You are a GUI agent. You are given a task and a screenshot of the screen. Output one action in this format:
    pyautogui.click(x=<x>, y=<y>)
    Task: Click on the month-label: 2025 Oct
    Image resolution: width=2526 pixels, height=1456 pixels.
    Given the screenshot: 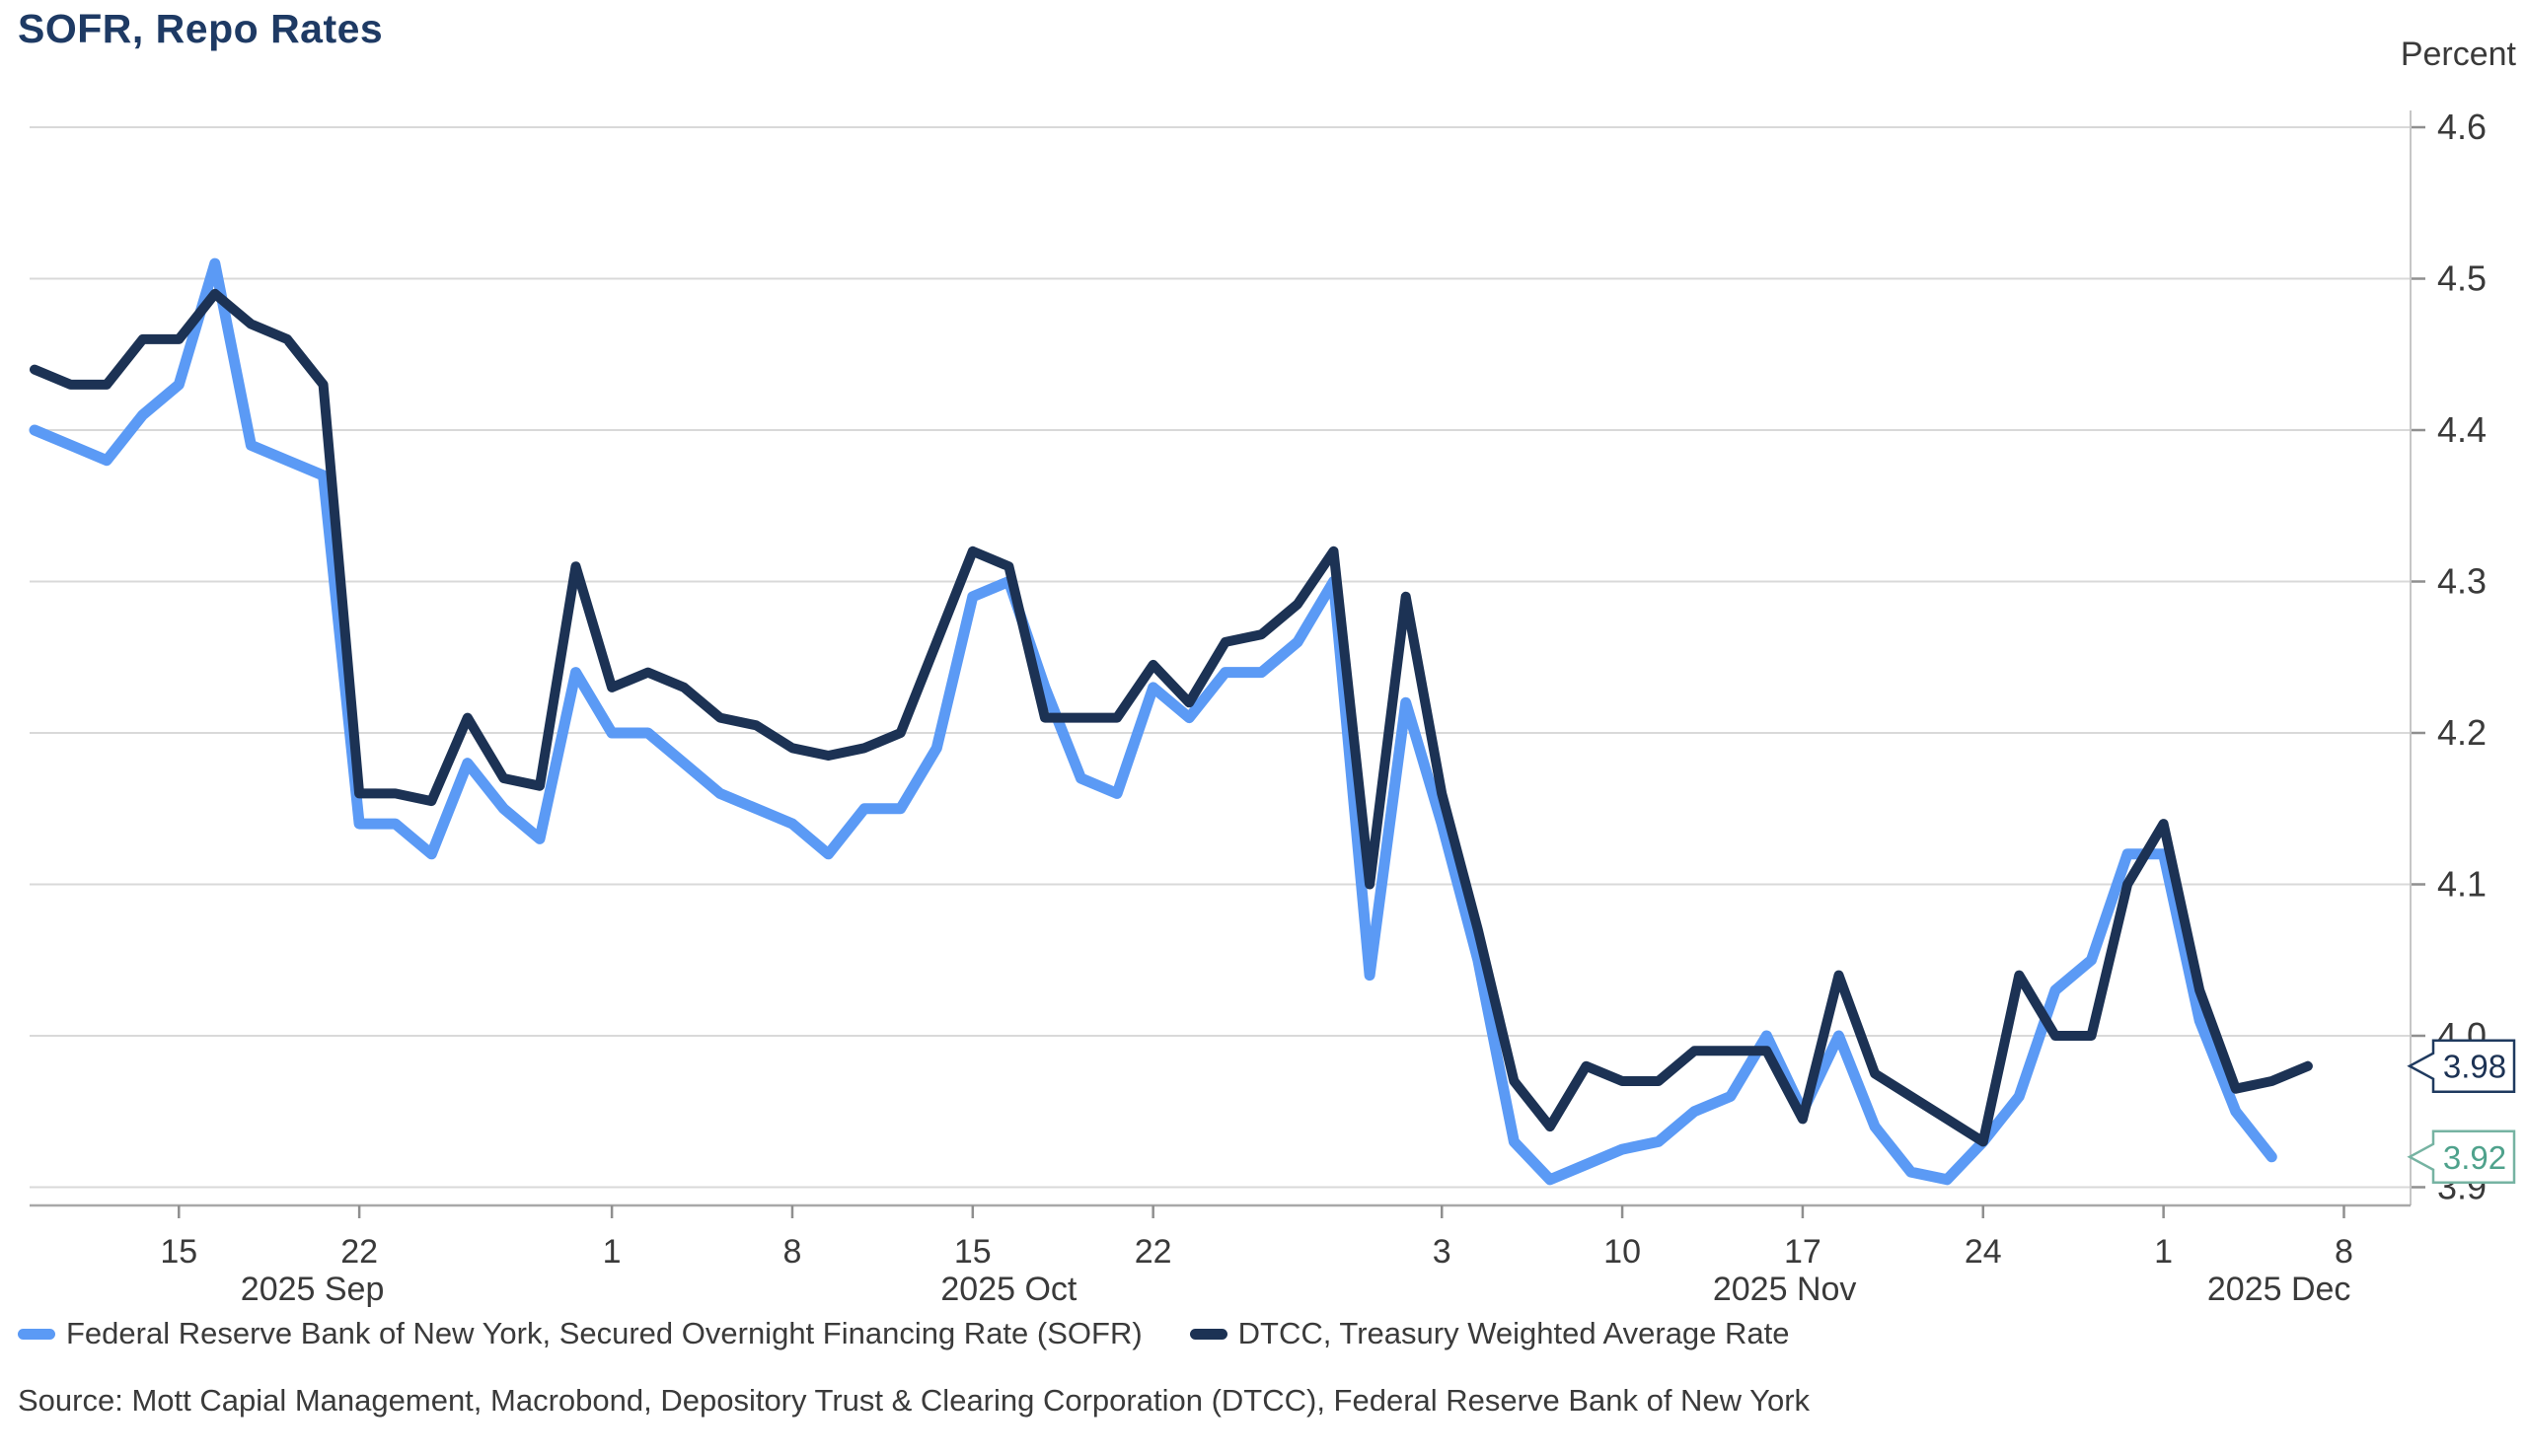 What is the action you would take?
    pyautogui.click(x=1008, y=1289)
    